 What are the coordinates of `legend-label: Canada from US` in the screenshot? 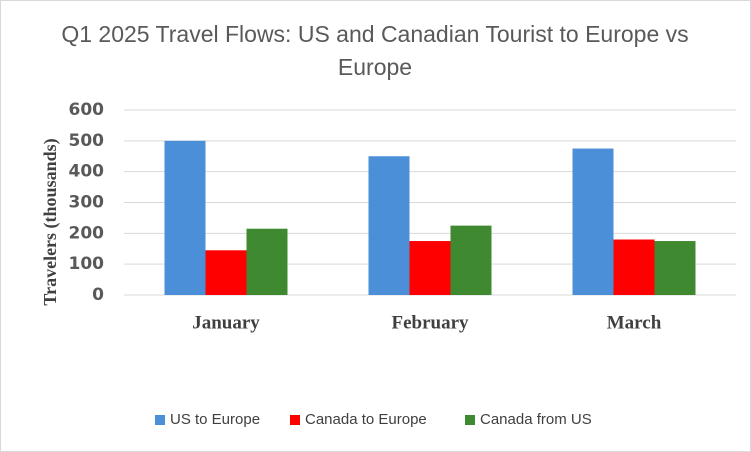 It's located at (536, 419).